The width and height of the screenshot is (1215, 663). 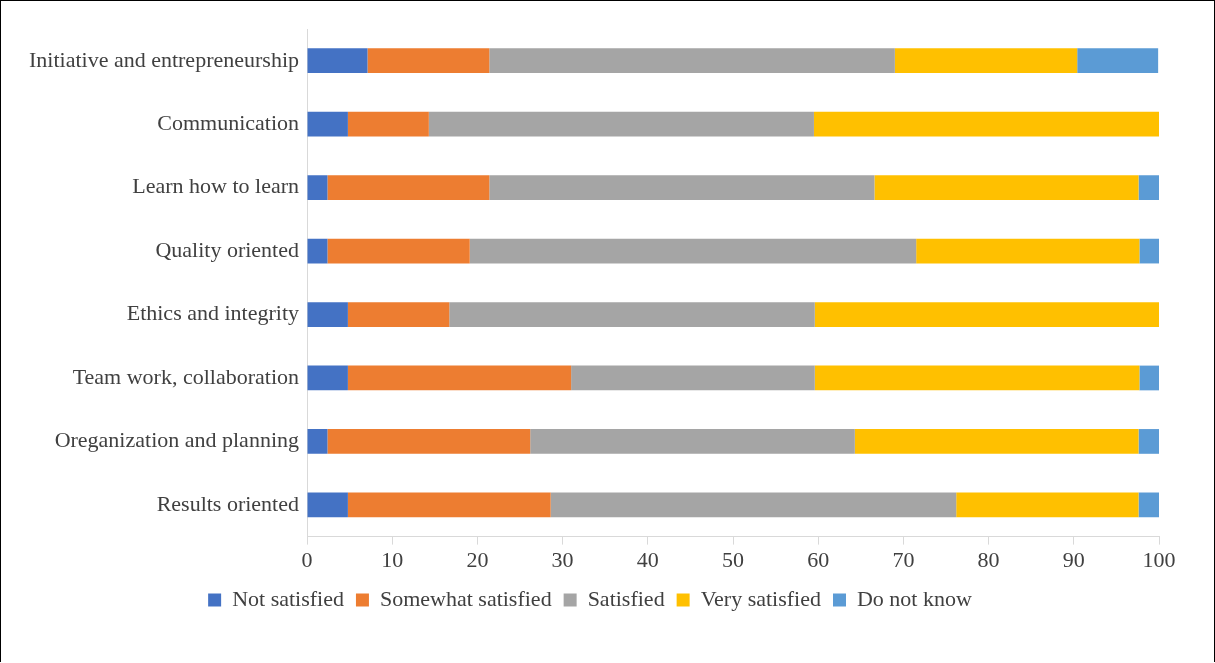 I want to click on y-tick-label: Learn how to learn, so click(x=215, y=186).